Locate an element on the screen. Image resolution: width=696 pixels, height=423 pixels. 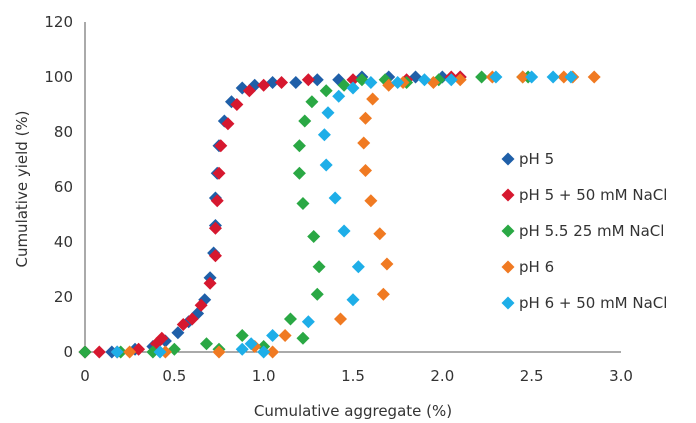
y-tick-labels: 0 20 40 60 80 100 120 is located at coordinates (58, 187).